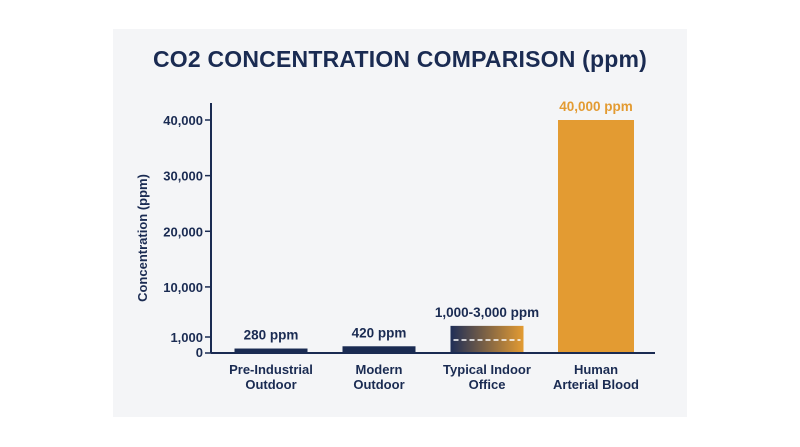  I want to click on y-tick-label: 40,000, so click(183, 120).